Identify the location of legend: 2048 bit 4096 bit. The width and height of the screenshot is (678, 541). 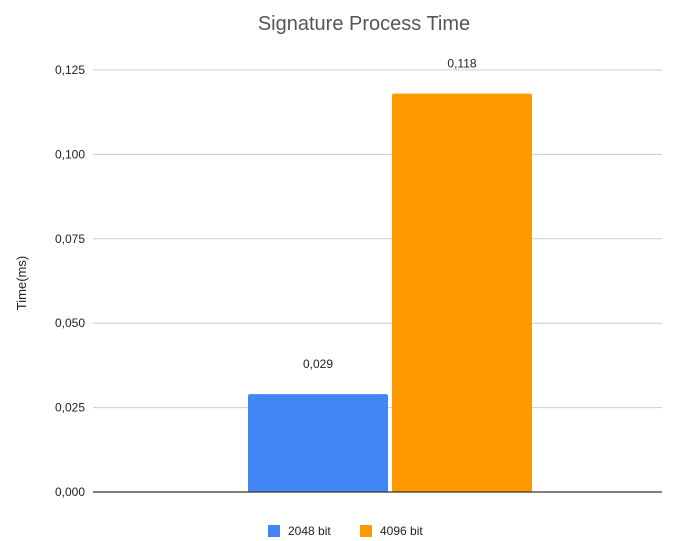
(345, 531).